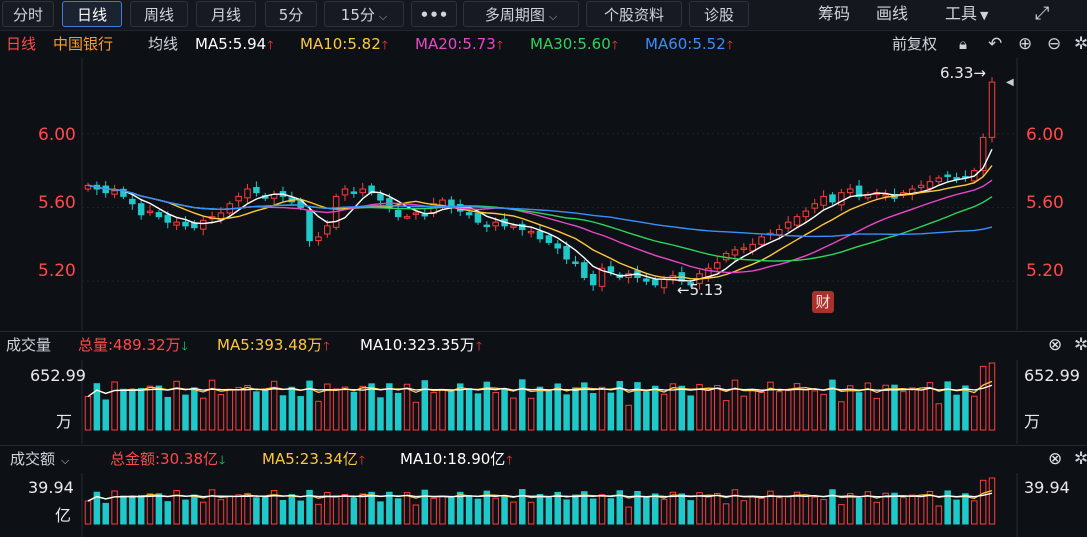  I want to click on period-tab-2: 周线, so click(159, 14).